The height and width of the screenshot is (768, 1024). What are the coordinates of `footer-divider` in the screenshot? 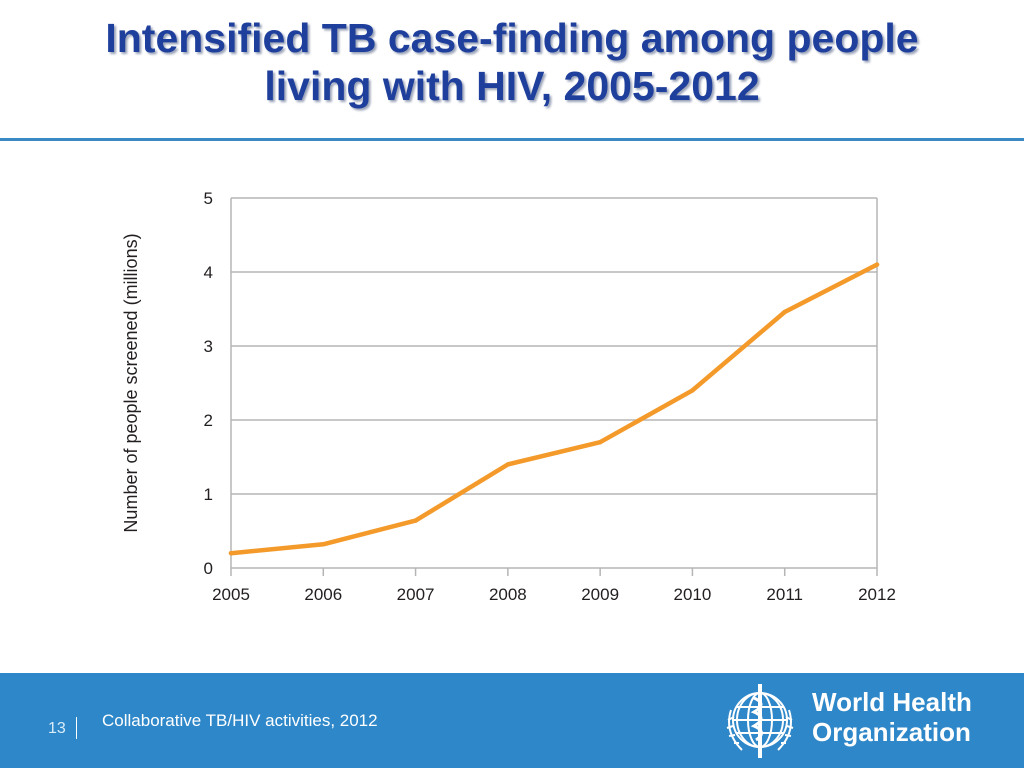 It's located at (76, 728).